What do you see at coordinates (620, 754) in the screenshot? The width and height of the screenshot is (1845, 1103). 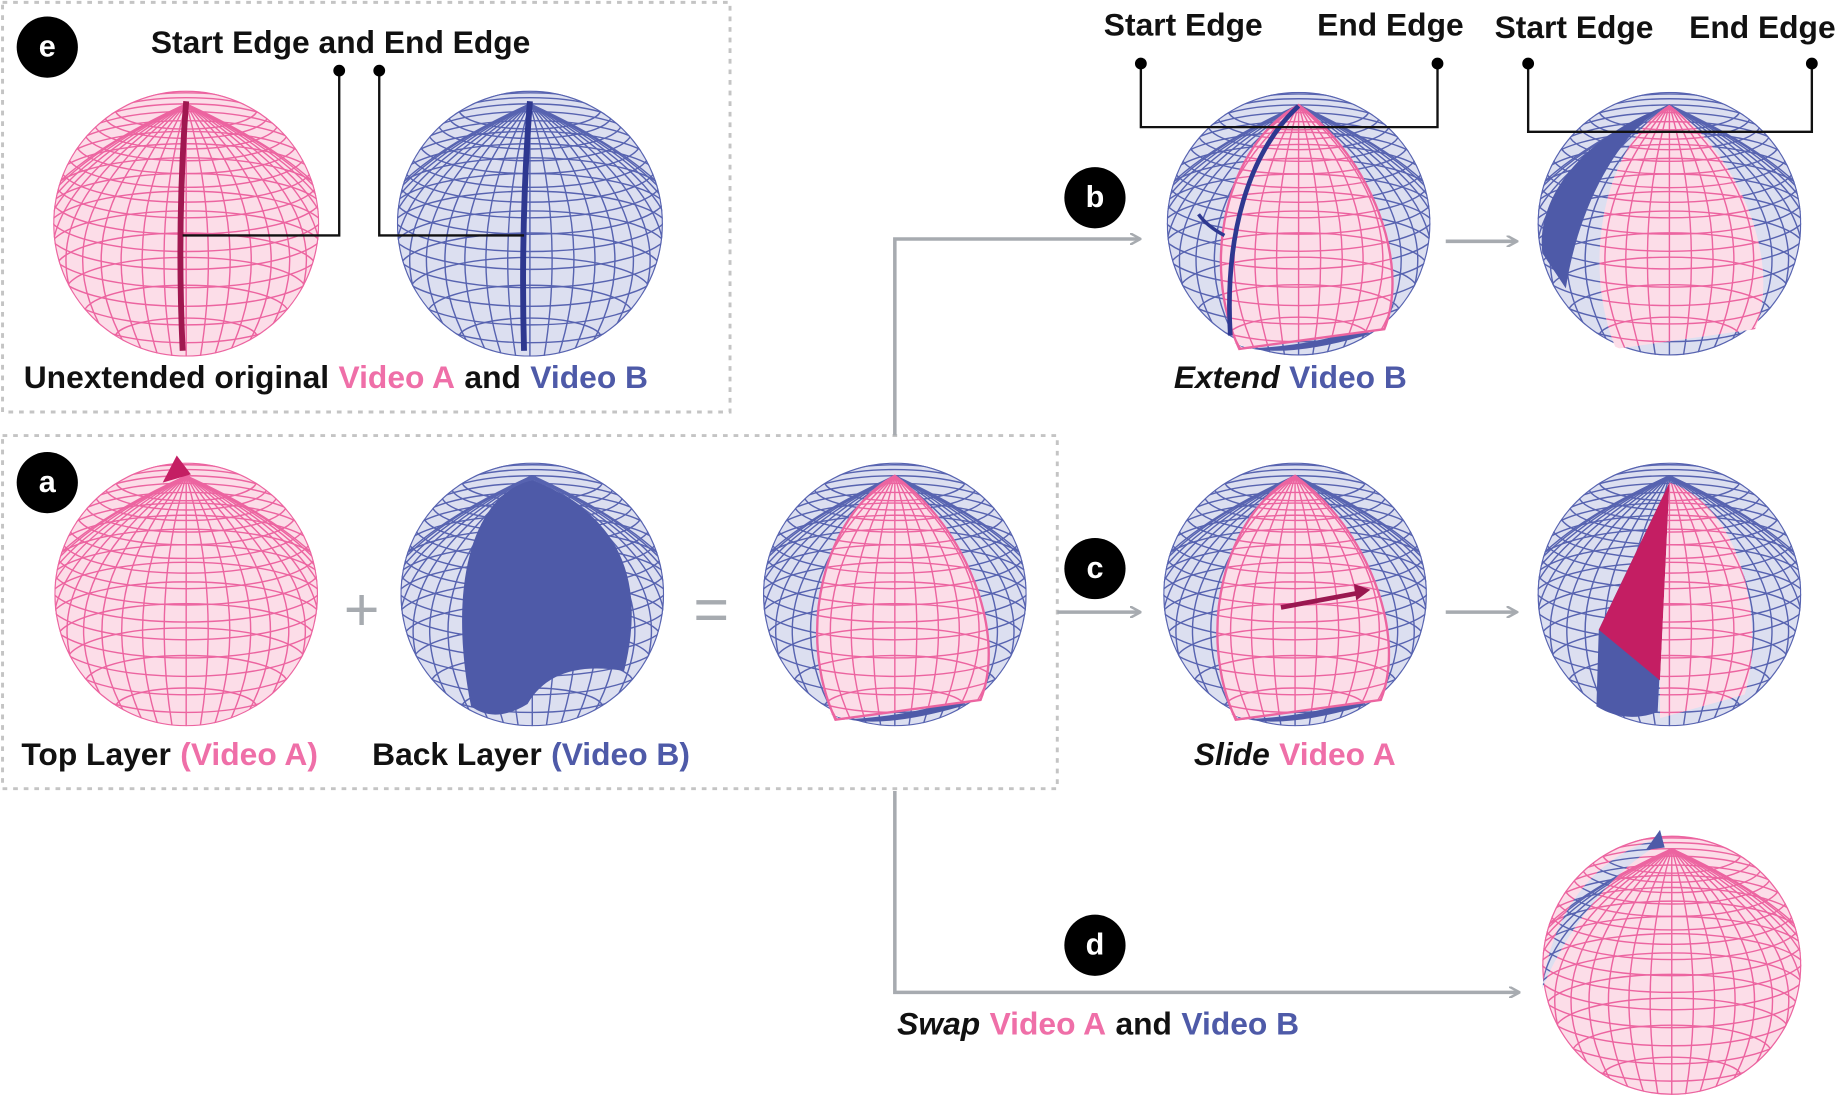 I see `caption-part: (Video B)` at bounding box center [620, 754].